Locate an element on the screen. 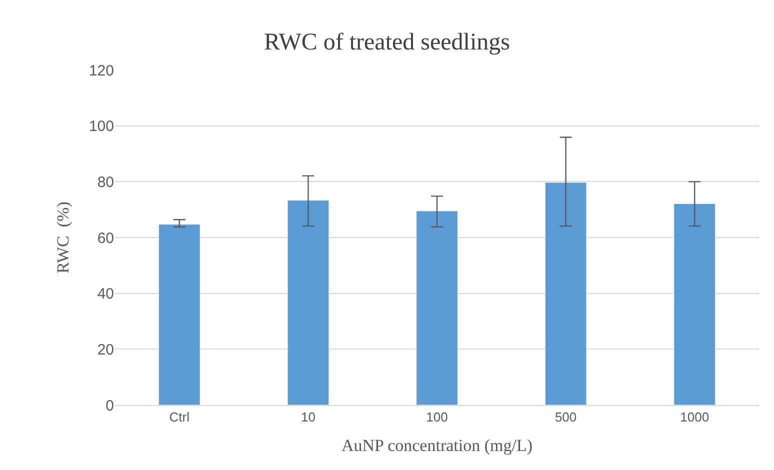  y-axis-title: RWC (%) is located at coordinates (63, 238).